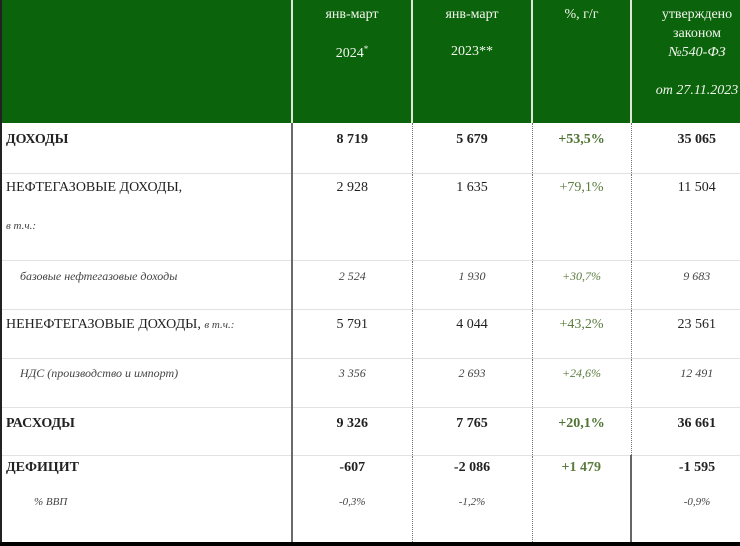  I want to click on cell-approved: 12 491, so click(685, 382).